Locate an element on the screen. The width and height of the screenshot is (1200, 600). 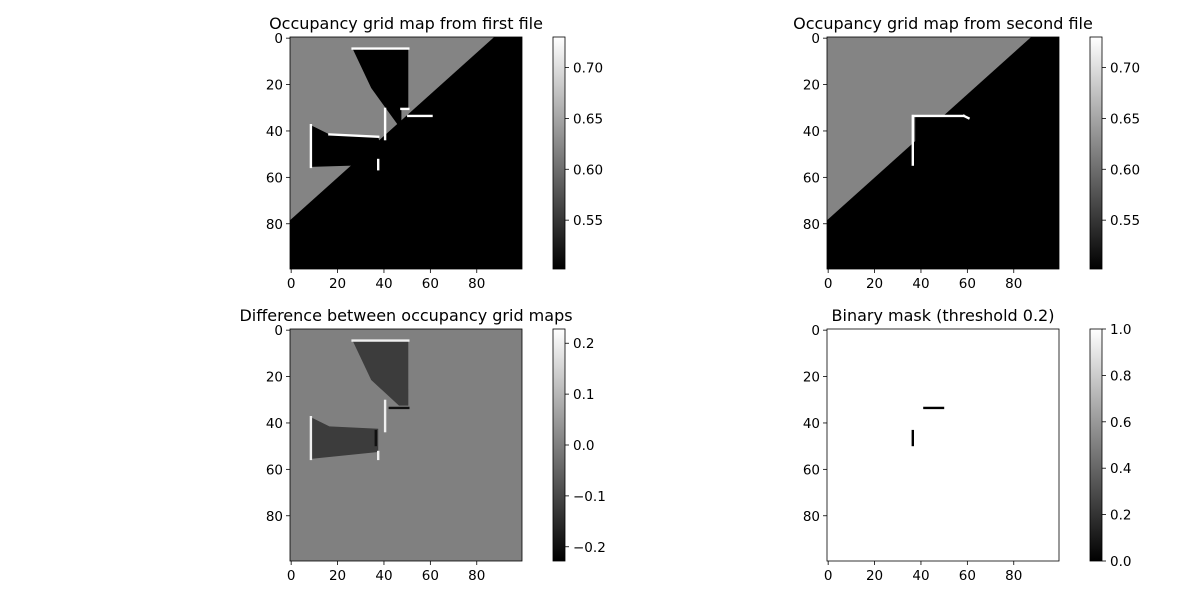
background is located at coordinates (943, 445).